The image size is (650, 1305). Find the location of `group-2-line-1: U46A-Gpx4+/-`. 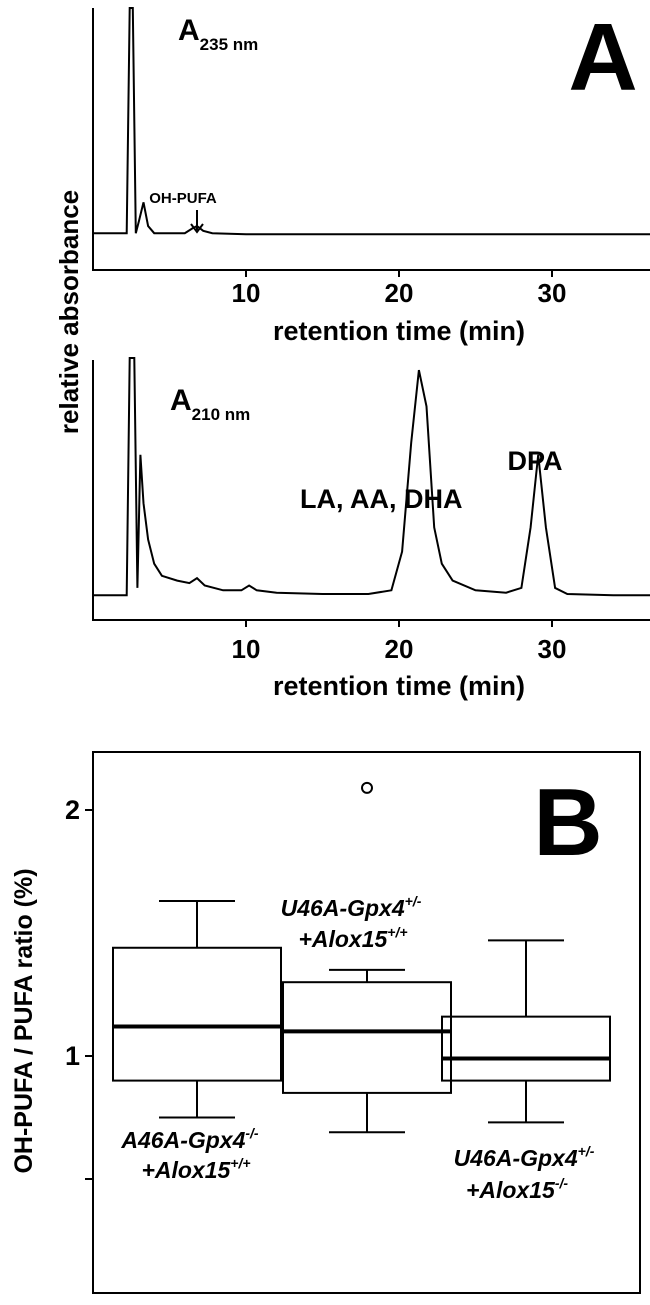

group-2-line-1: U46A-Gpx4+/- is located at coordinates (351, 907).